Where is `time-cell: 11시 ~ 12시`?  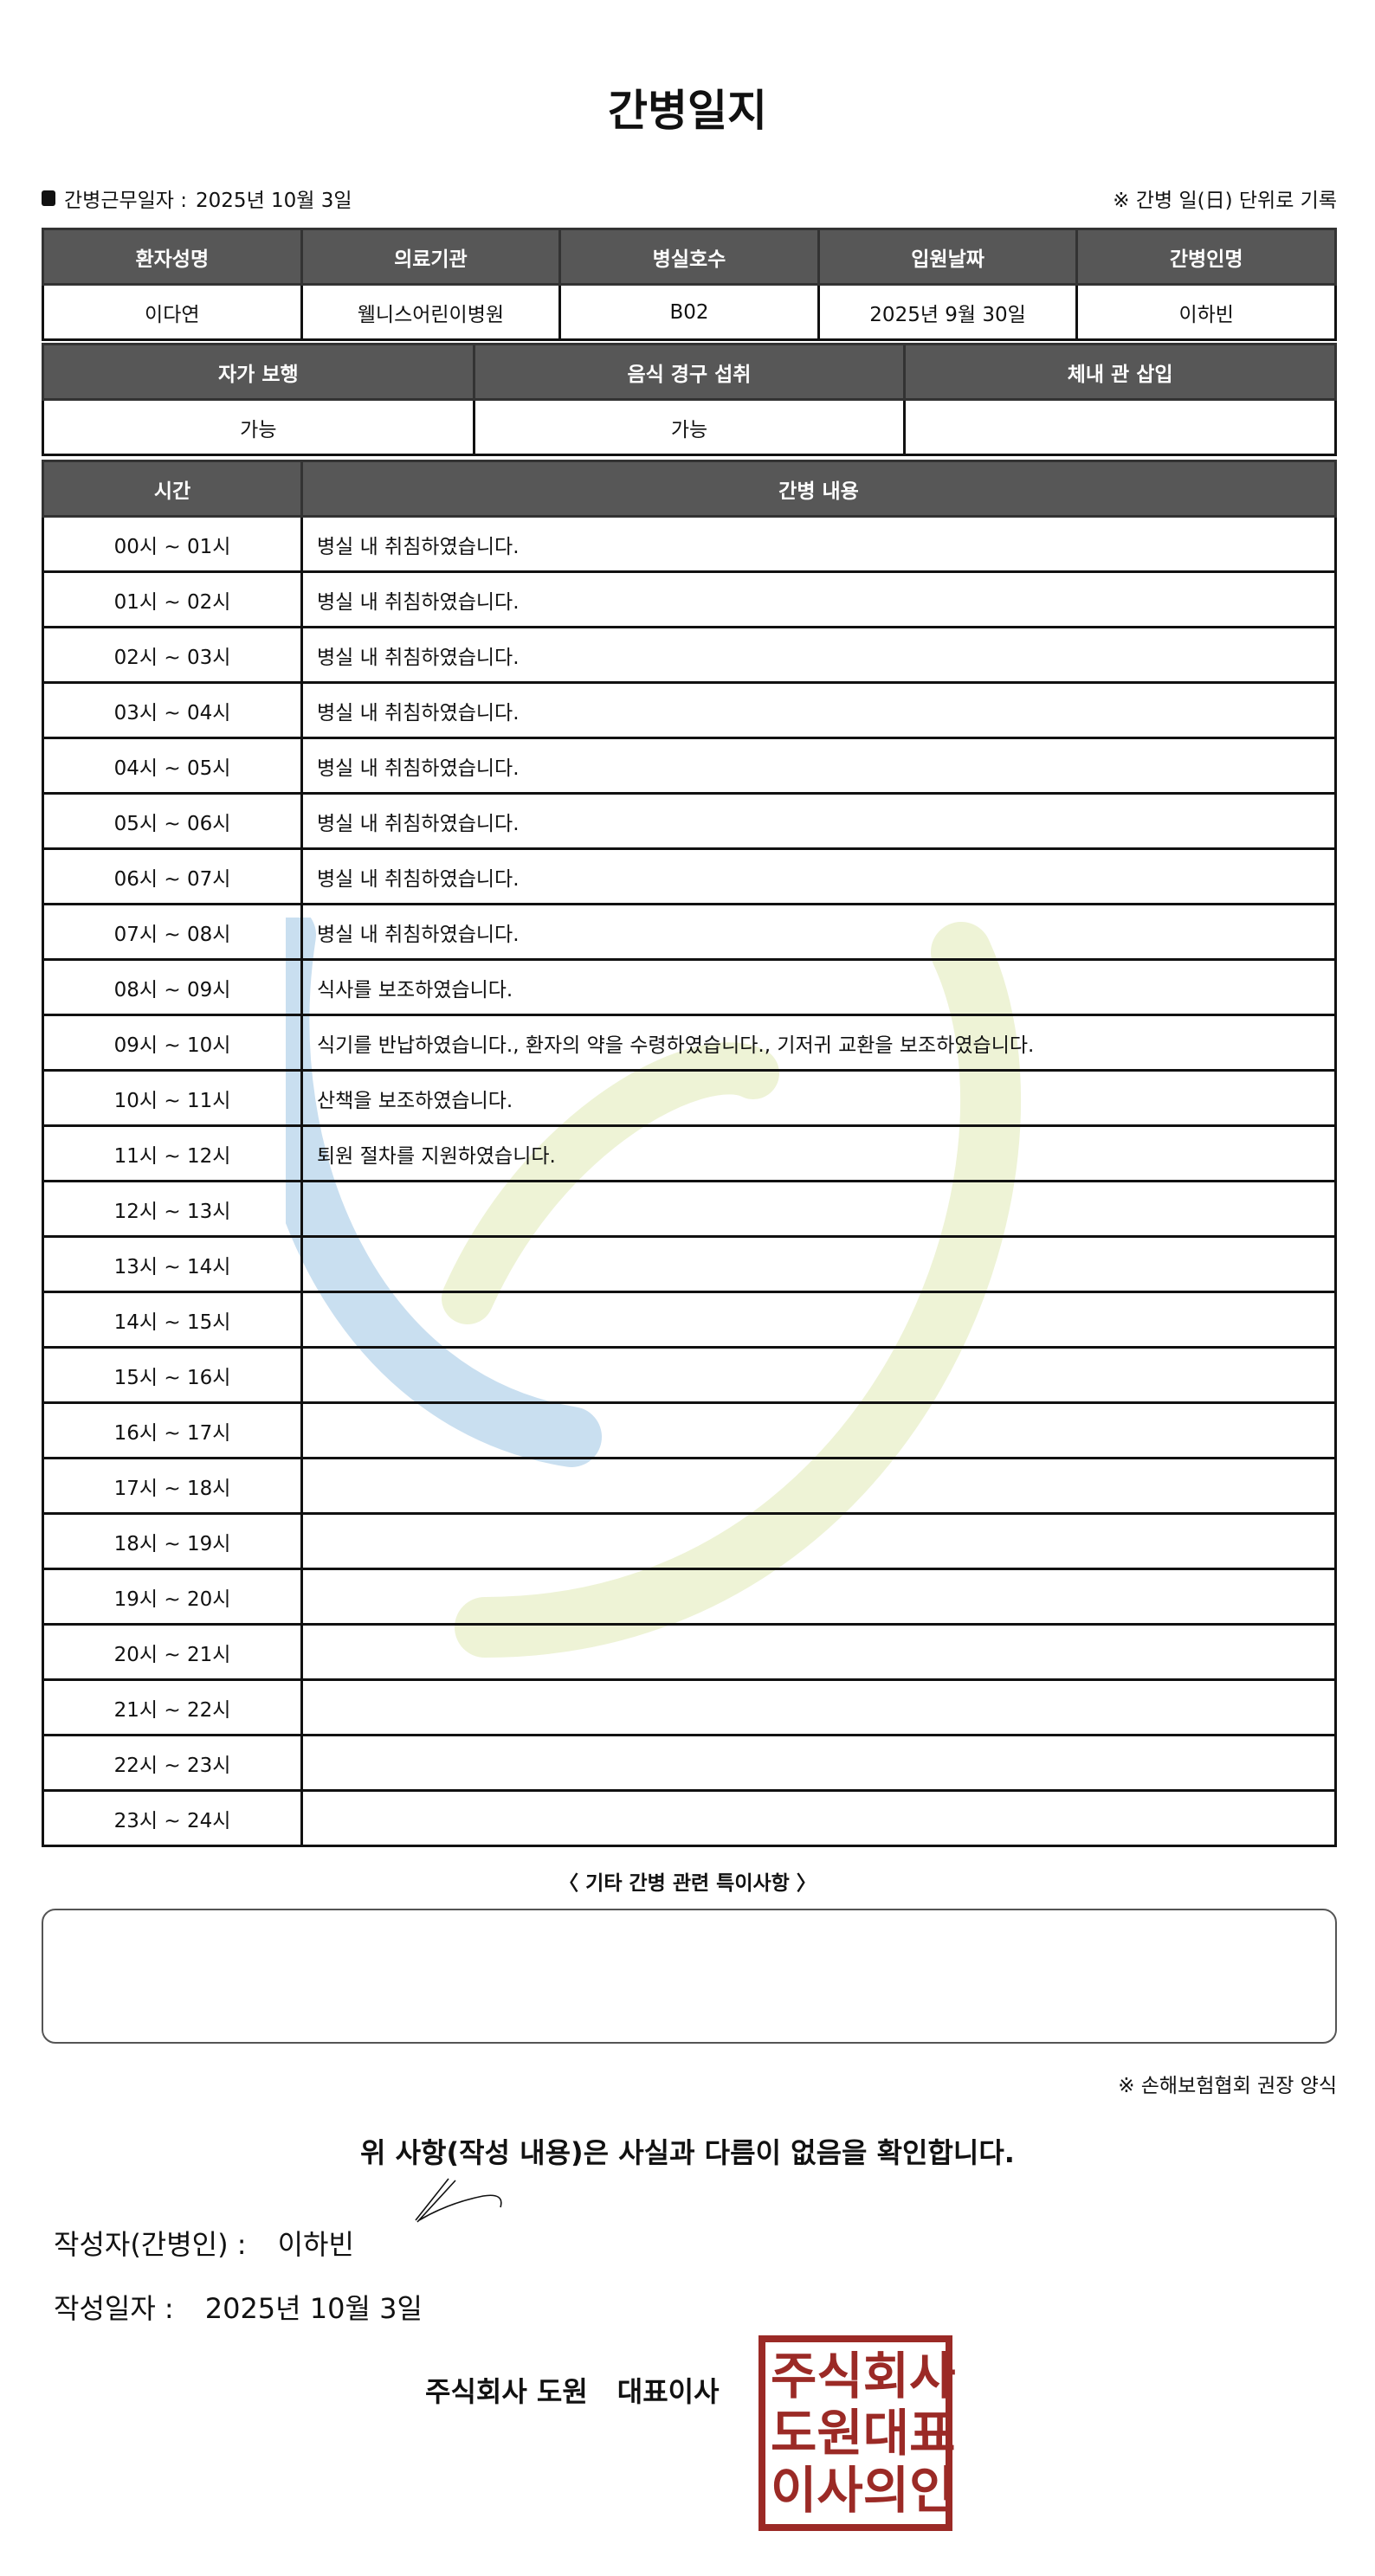
time-cell: 11시 ~ 12시 is located at coordinates (172, 1153).